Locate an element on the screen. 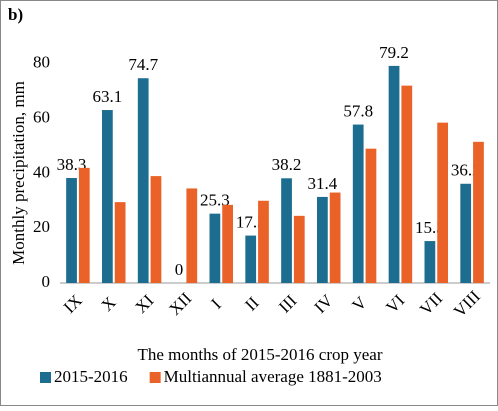 The width and height of the screenshot is (498, 411). data-label: 38.2 is located at coordinates (287, 164).